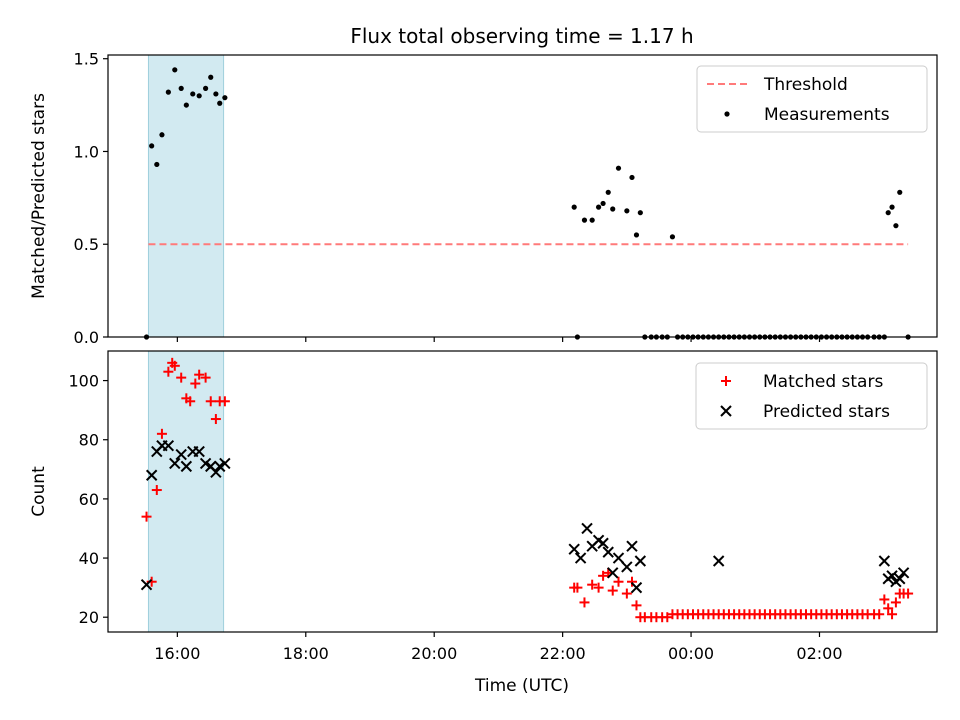 The image size is (960, 720). What do you see at coordinates (827, 115) in the screenshot?
I see `legend-label: Measurements` at bounding box center [827, 115].